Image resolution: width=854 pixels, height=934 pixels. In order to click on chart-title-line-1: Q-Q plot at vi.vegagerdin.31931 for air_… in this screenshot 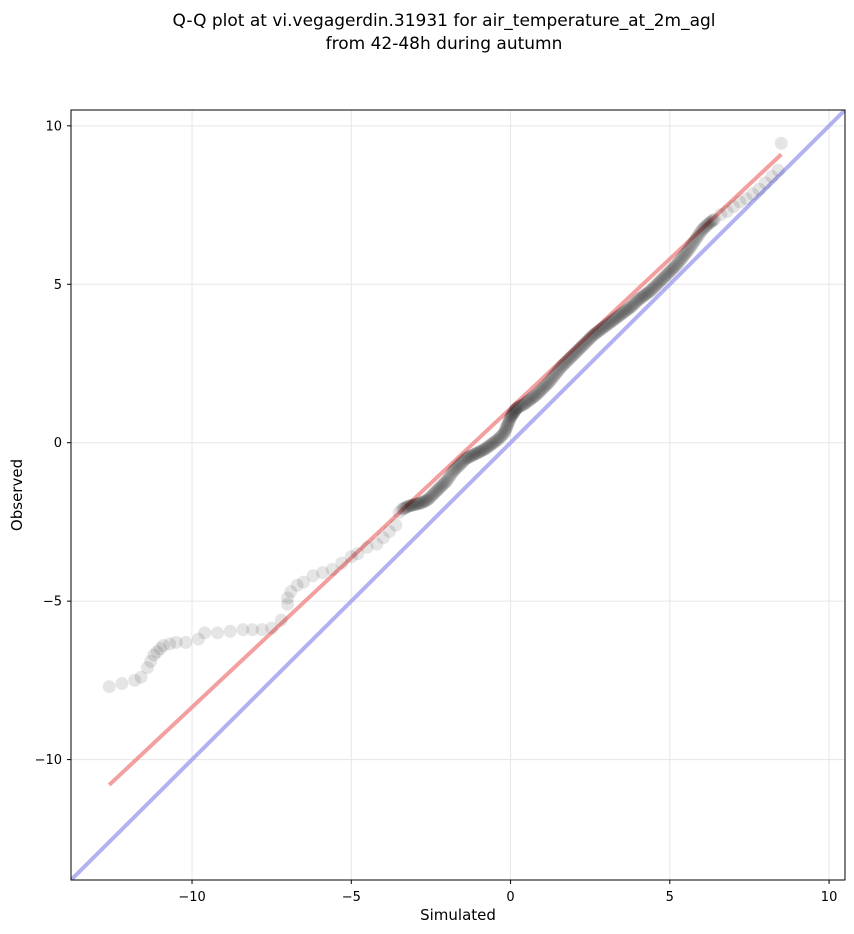, I will do `click(443, 21)`.